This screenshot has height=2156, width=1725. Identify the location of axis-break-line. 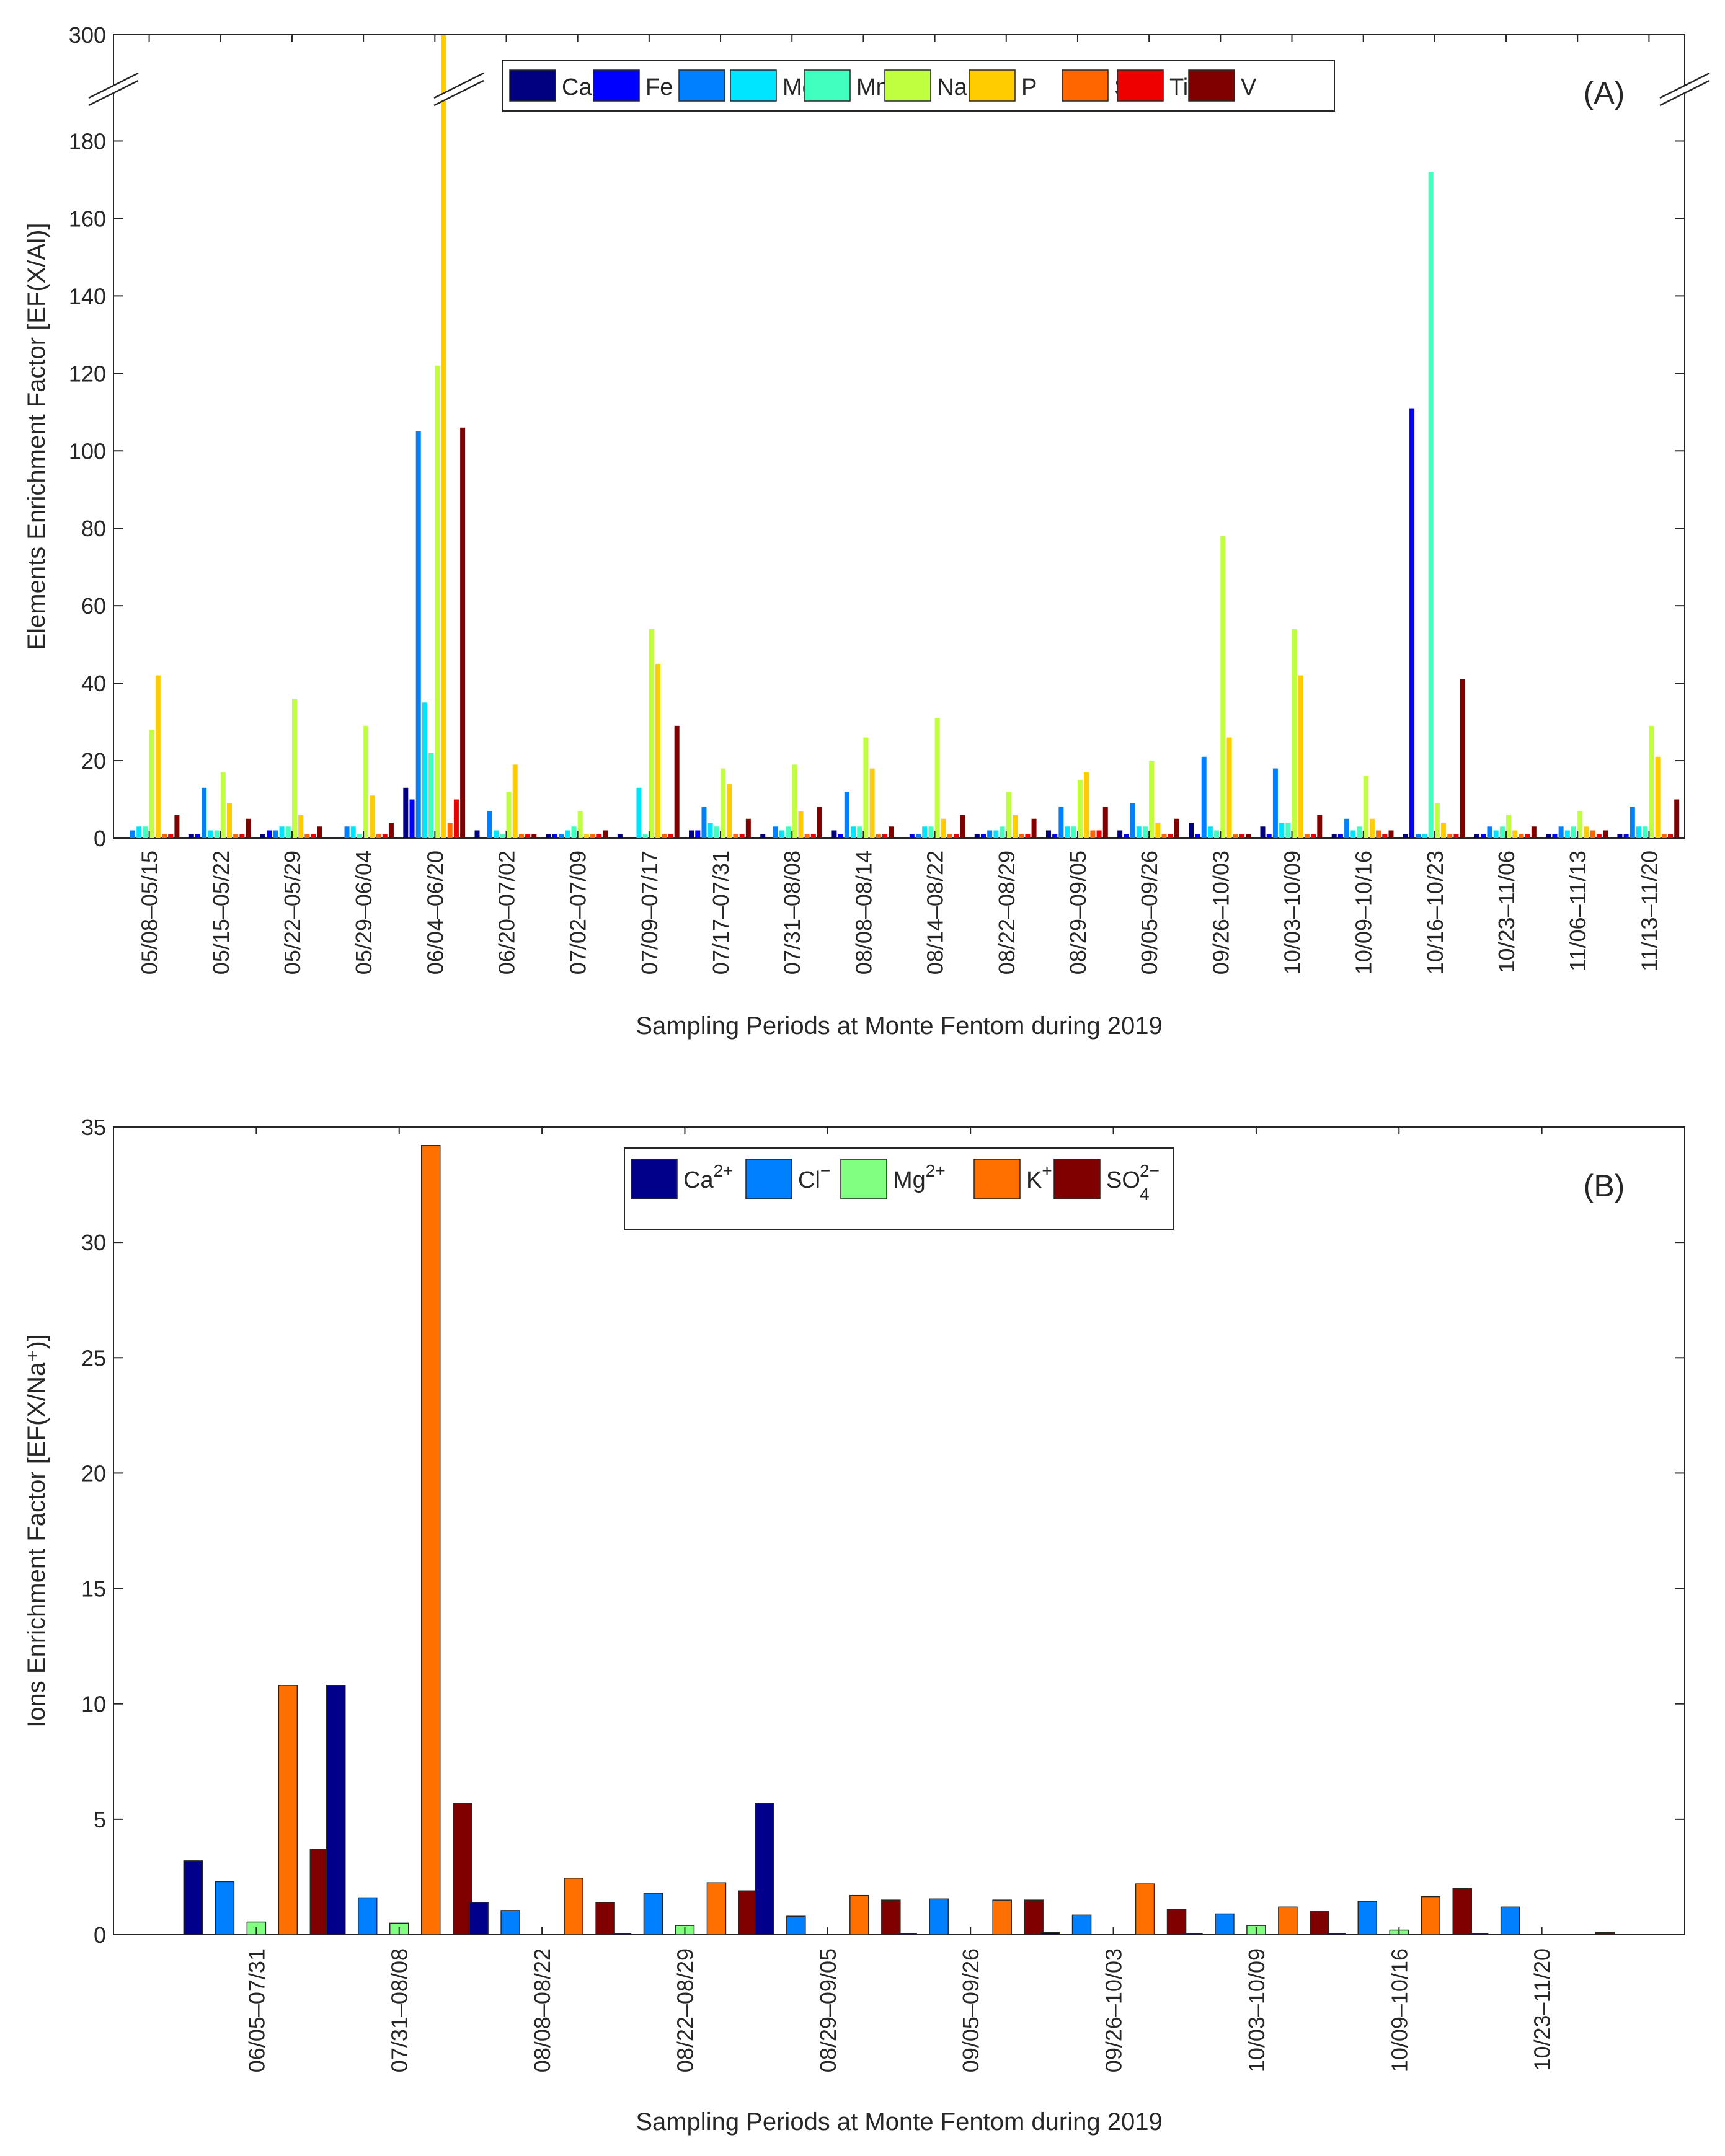
(1684, 85).